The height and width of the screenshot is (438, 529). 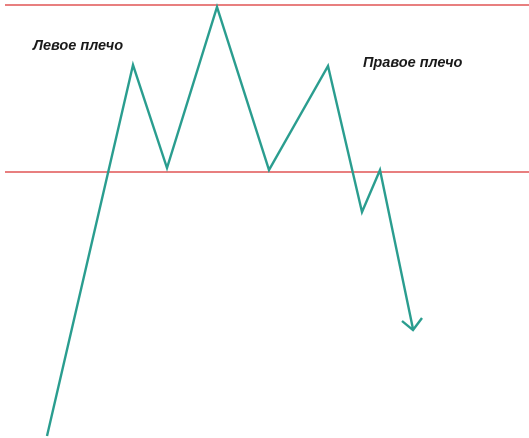 What do you see at coordinates (77, 46) in the screenshot?
I see `left-shoulder-label: Левое плечо` at bounding box center [77, 46].